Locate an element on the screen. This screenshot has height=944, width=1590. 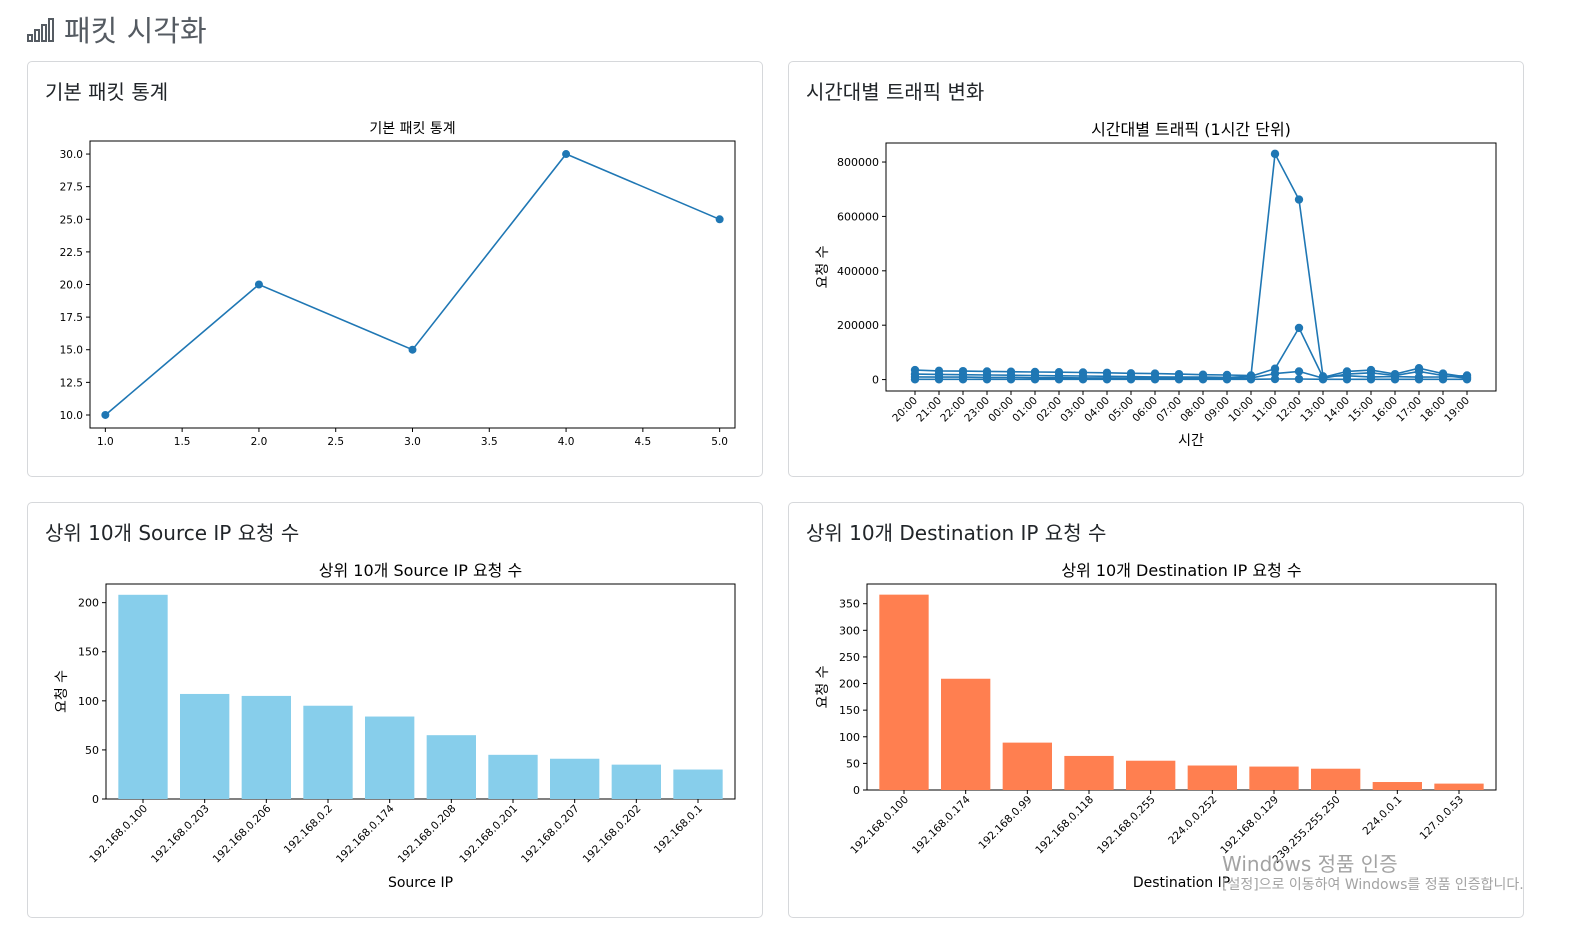
series-line is located at coordinates (1191, 352).